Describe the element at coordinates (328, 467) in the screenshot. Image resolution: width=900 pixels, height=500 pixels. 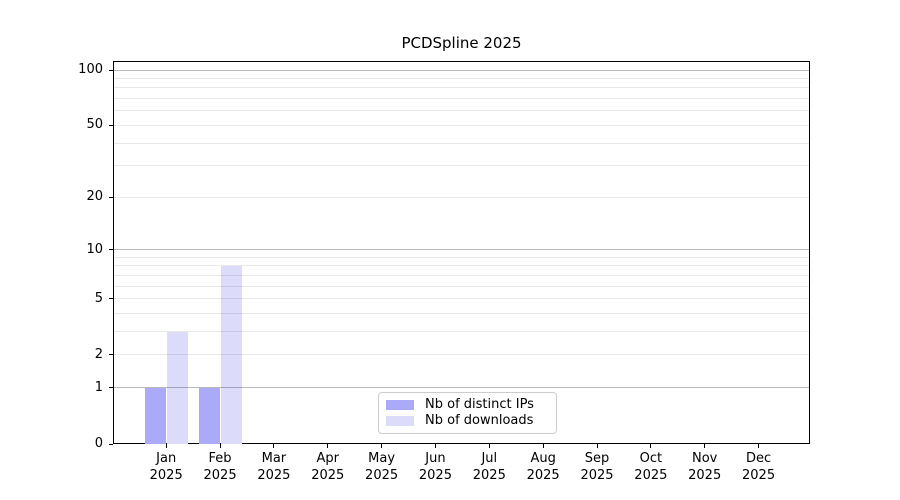
I see `x-tick-label: Apr 2025` at that location.